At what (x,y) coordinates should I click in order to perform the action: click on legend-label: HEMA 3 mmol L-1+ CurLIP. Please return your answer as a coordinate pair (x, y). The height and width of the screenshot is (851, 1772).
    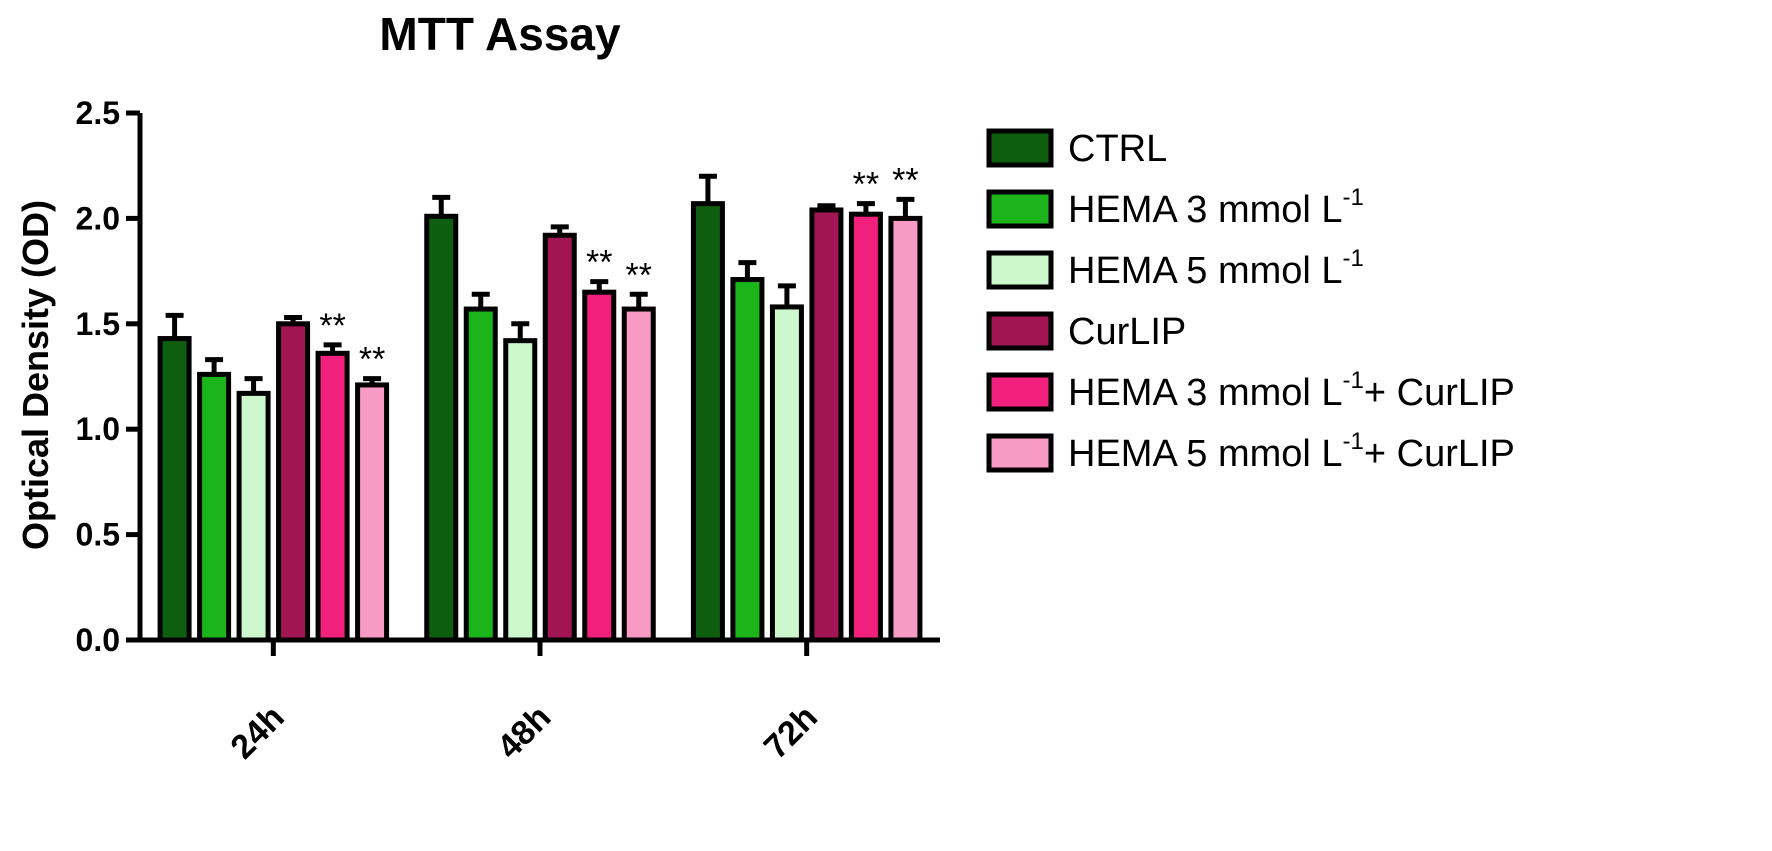
    Looking at the image, I should click on (1291, 390).